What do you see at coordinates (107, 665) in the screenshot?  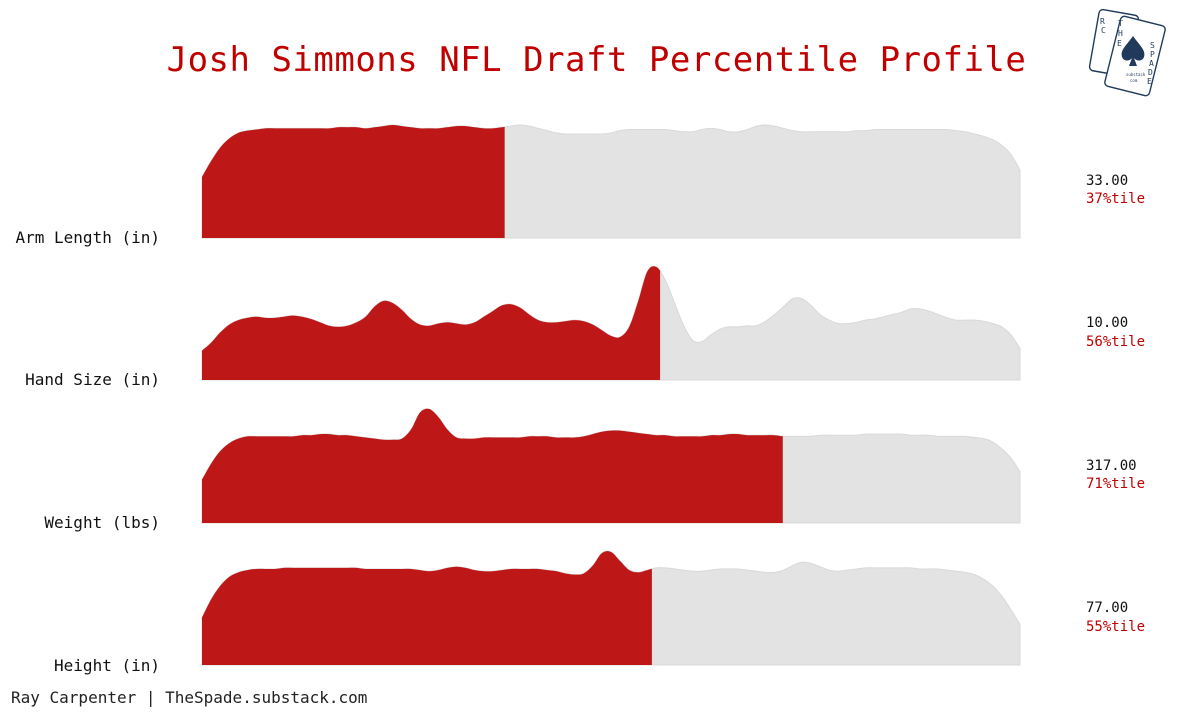 I see `row-label-height: Height (in)` at bounding box center [107, 665].